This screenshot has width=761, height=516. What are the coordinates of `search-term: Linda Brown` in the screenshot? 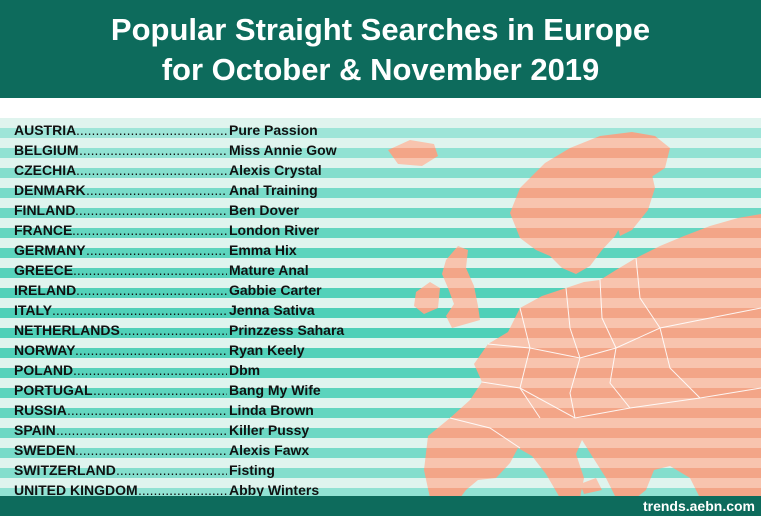 It's located at (271, 410).